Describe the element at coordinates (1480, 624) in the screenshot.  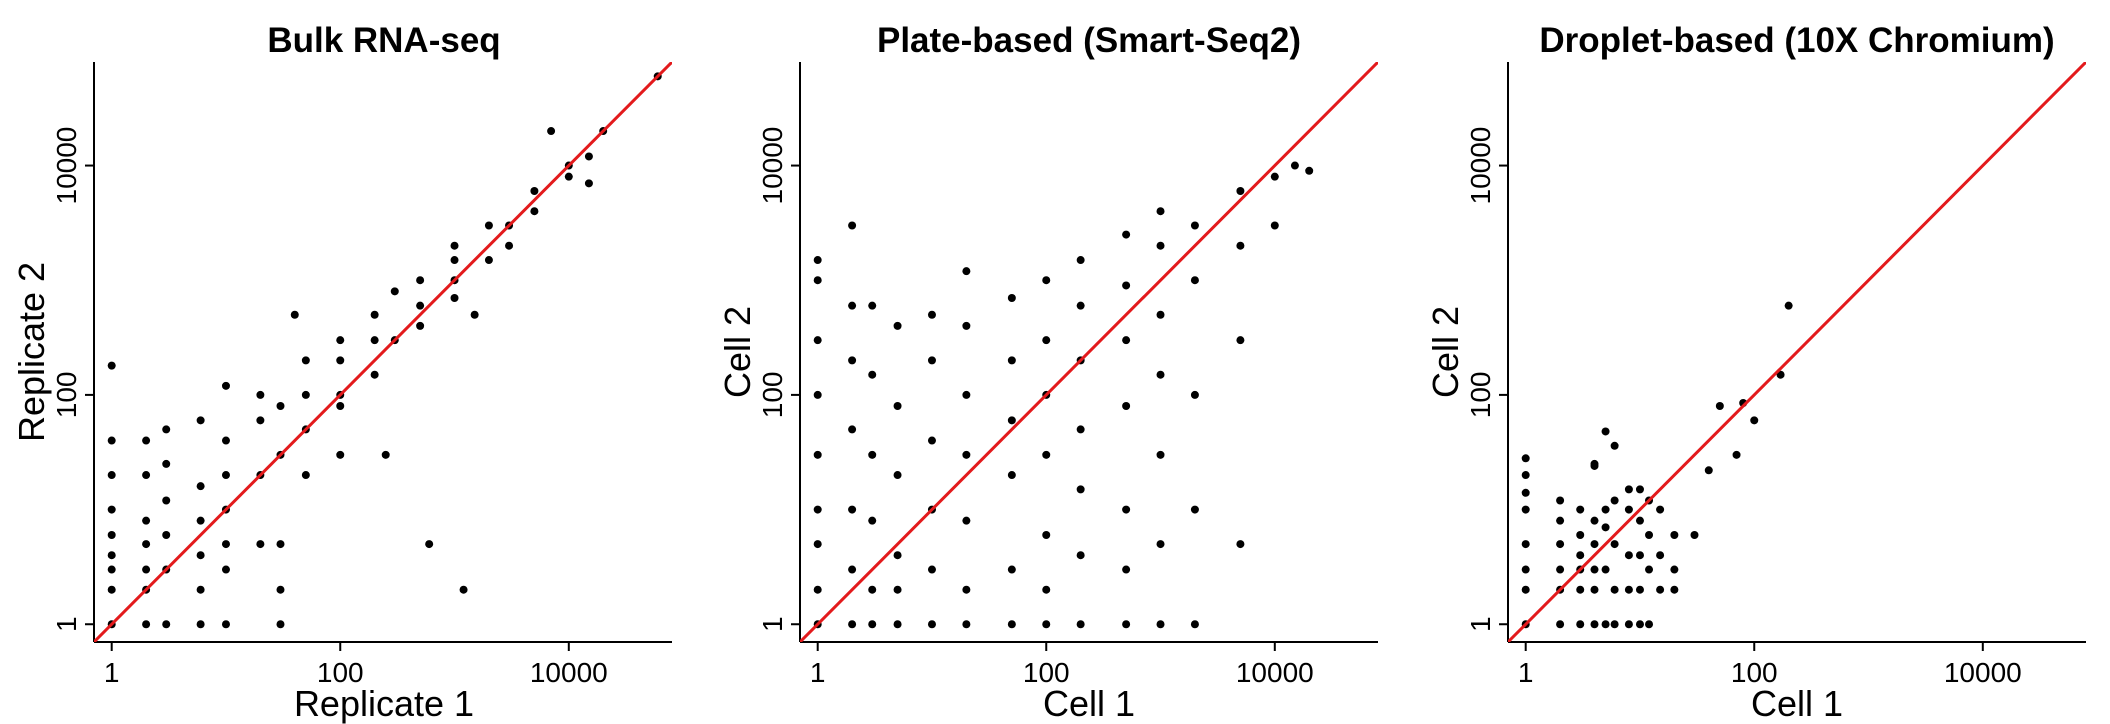
I see `y-tick-label: 1` at that location.